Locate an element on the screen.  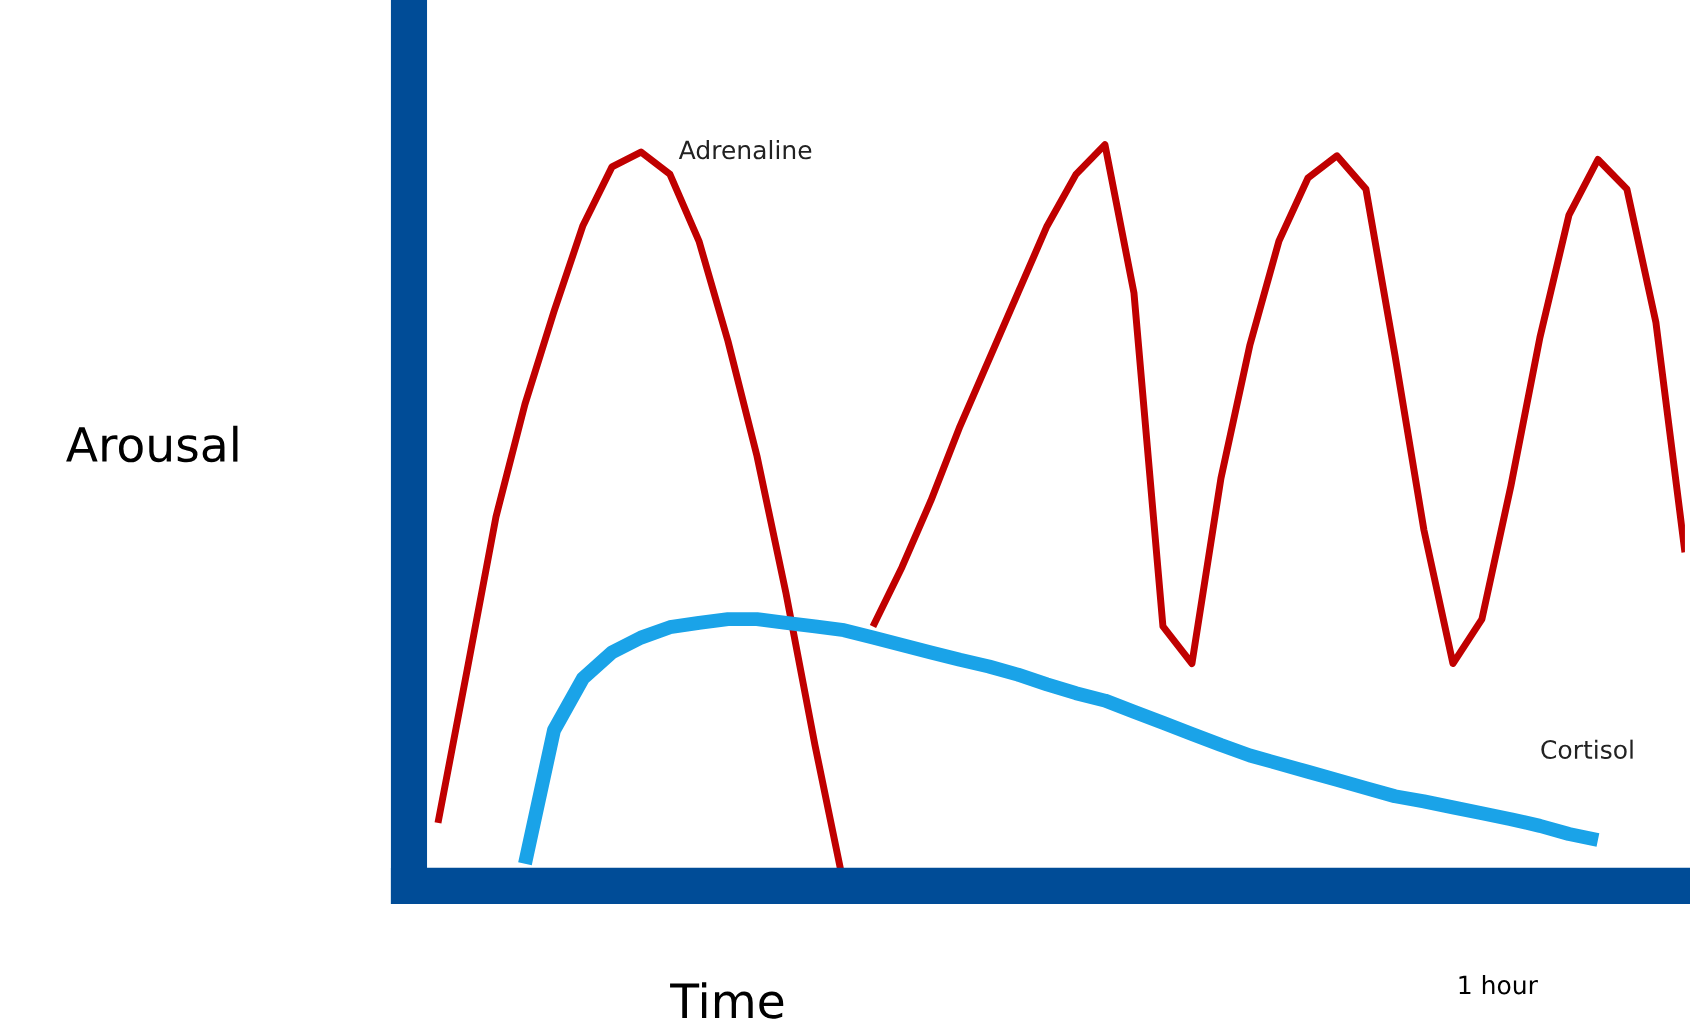
text: 1 hour is located at coordinates (1498, 985).